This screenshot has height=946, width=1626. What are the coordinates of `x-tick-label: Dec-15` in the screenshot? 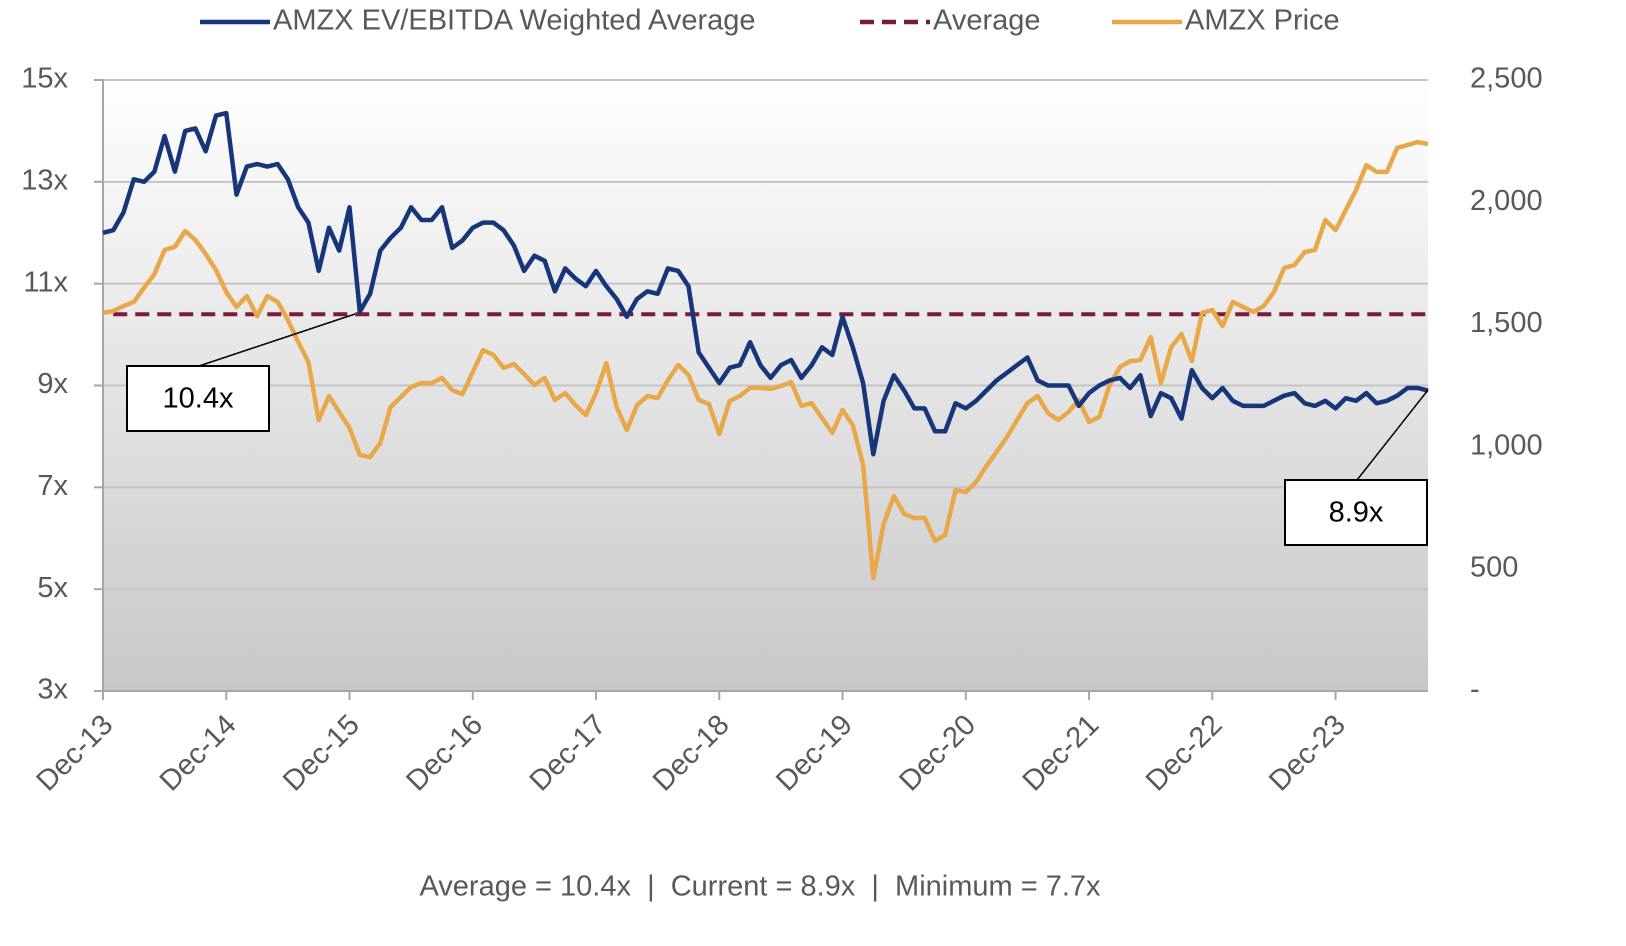 It's located at (321, 753).